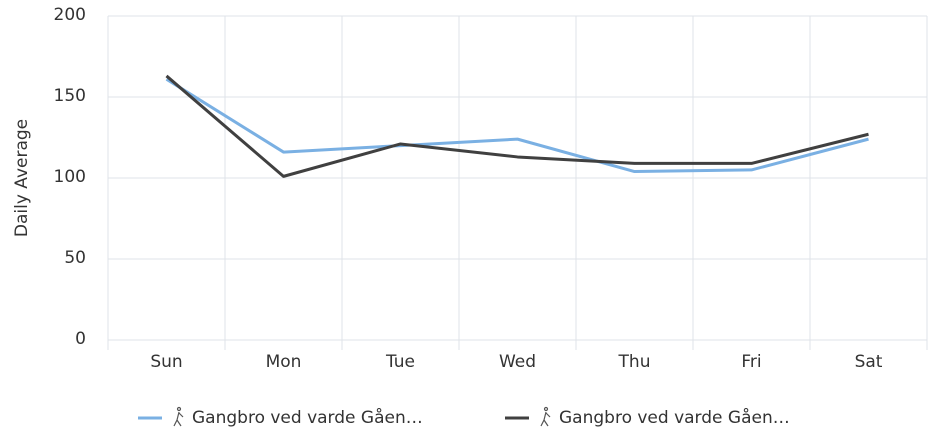 This screenshot has width=928, height=435. Describe the element at coordinates (517, 362) in the screenshot. I see `x-tick-label: Wed` at that location.